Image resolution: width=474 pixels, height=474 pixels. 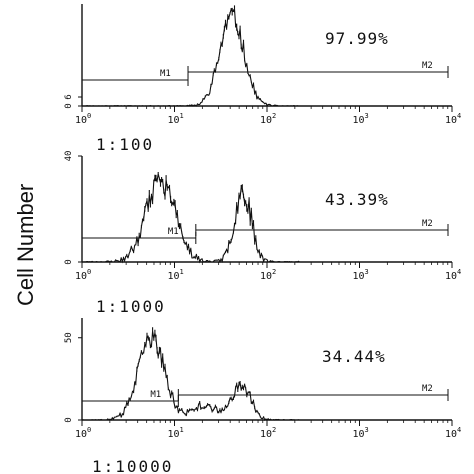 What do you see at coordinates (131, 306) in the screenshot?
I see `dilution-label: 1:1000` at bounding box center [131, 306].